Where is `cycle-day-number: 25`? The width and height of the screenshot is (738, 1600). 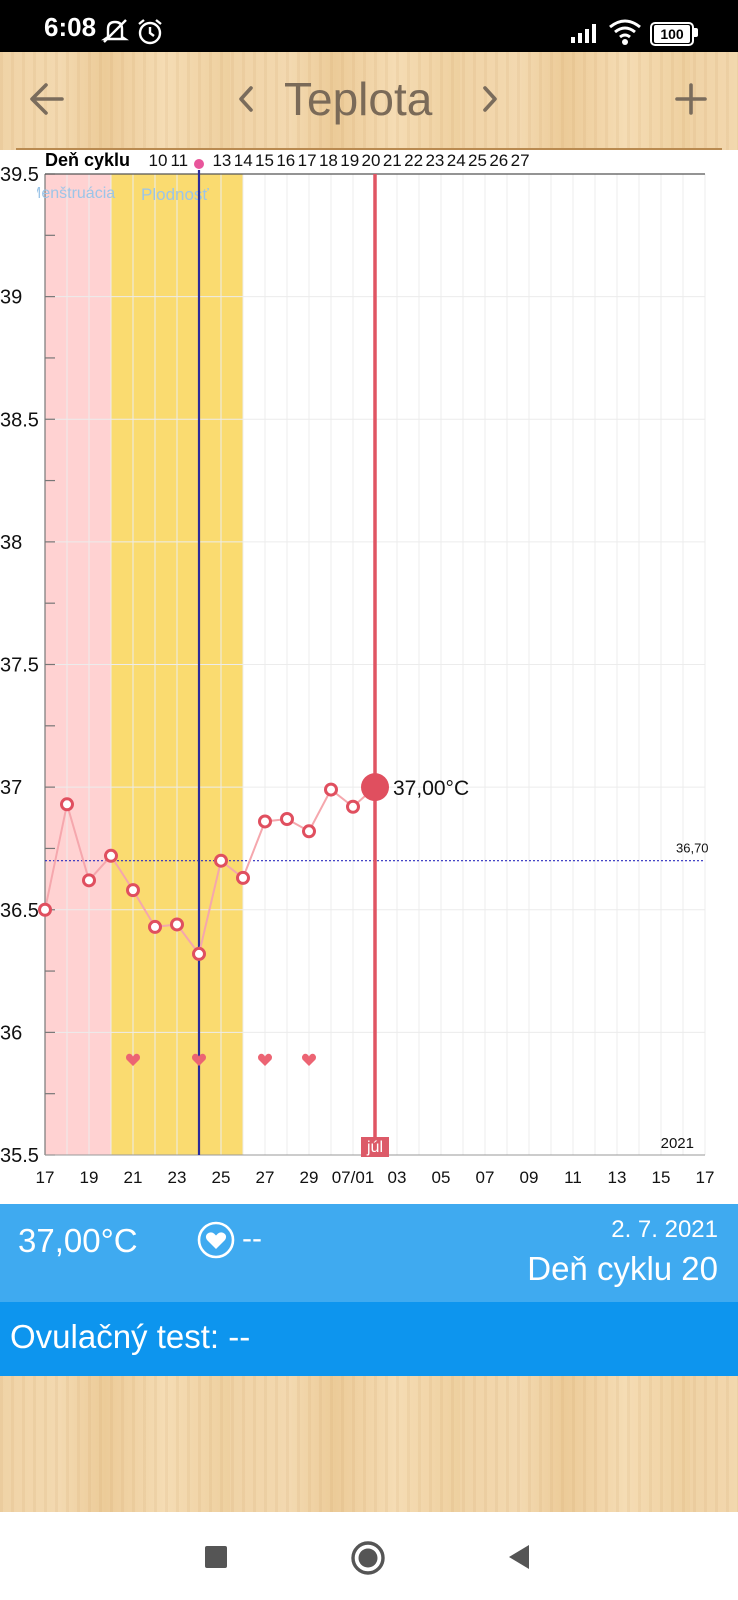
cycle-day-number: 25 is located at coordinates (477, 160).